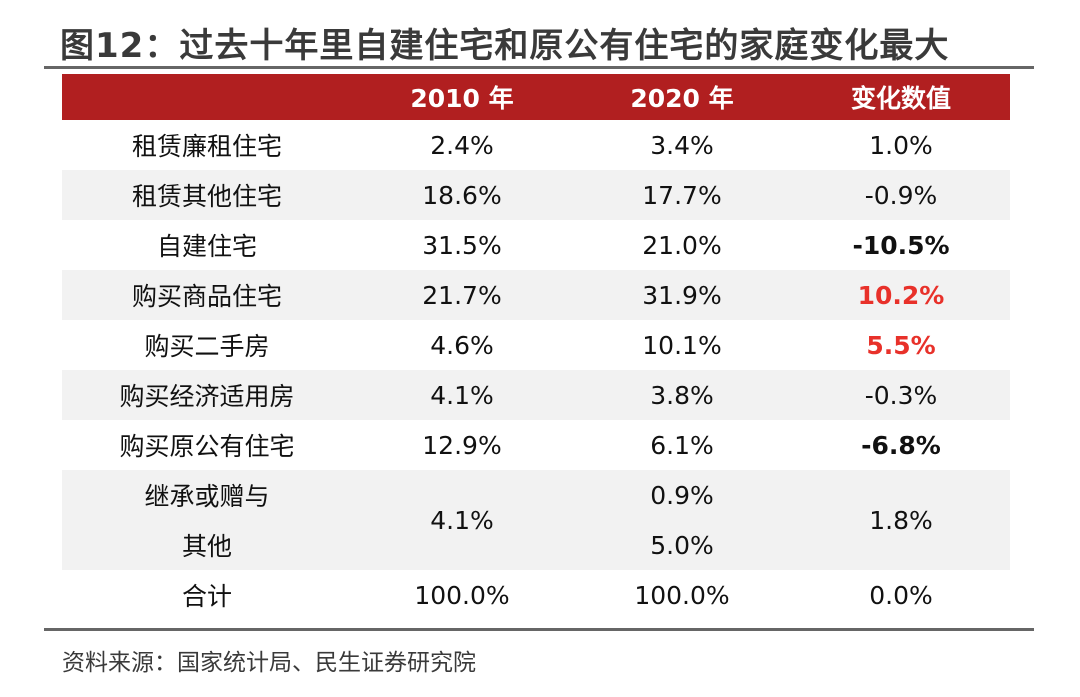 The height and width of the screenshot is (697, 1080). What do you see at coordinates (901, 295) in the screenshot?
I see `cell-change: 10.2%` at bounding box center [901, 295].